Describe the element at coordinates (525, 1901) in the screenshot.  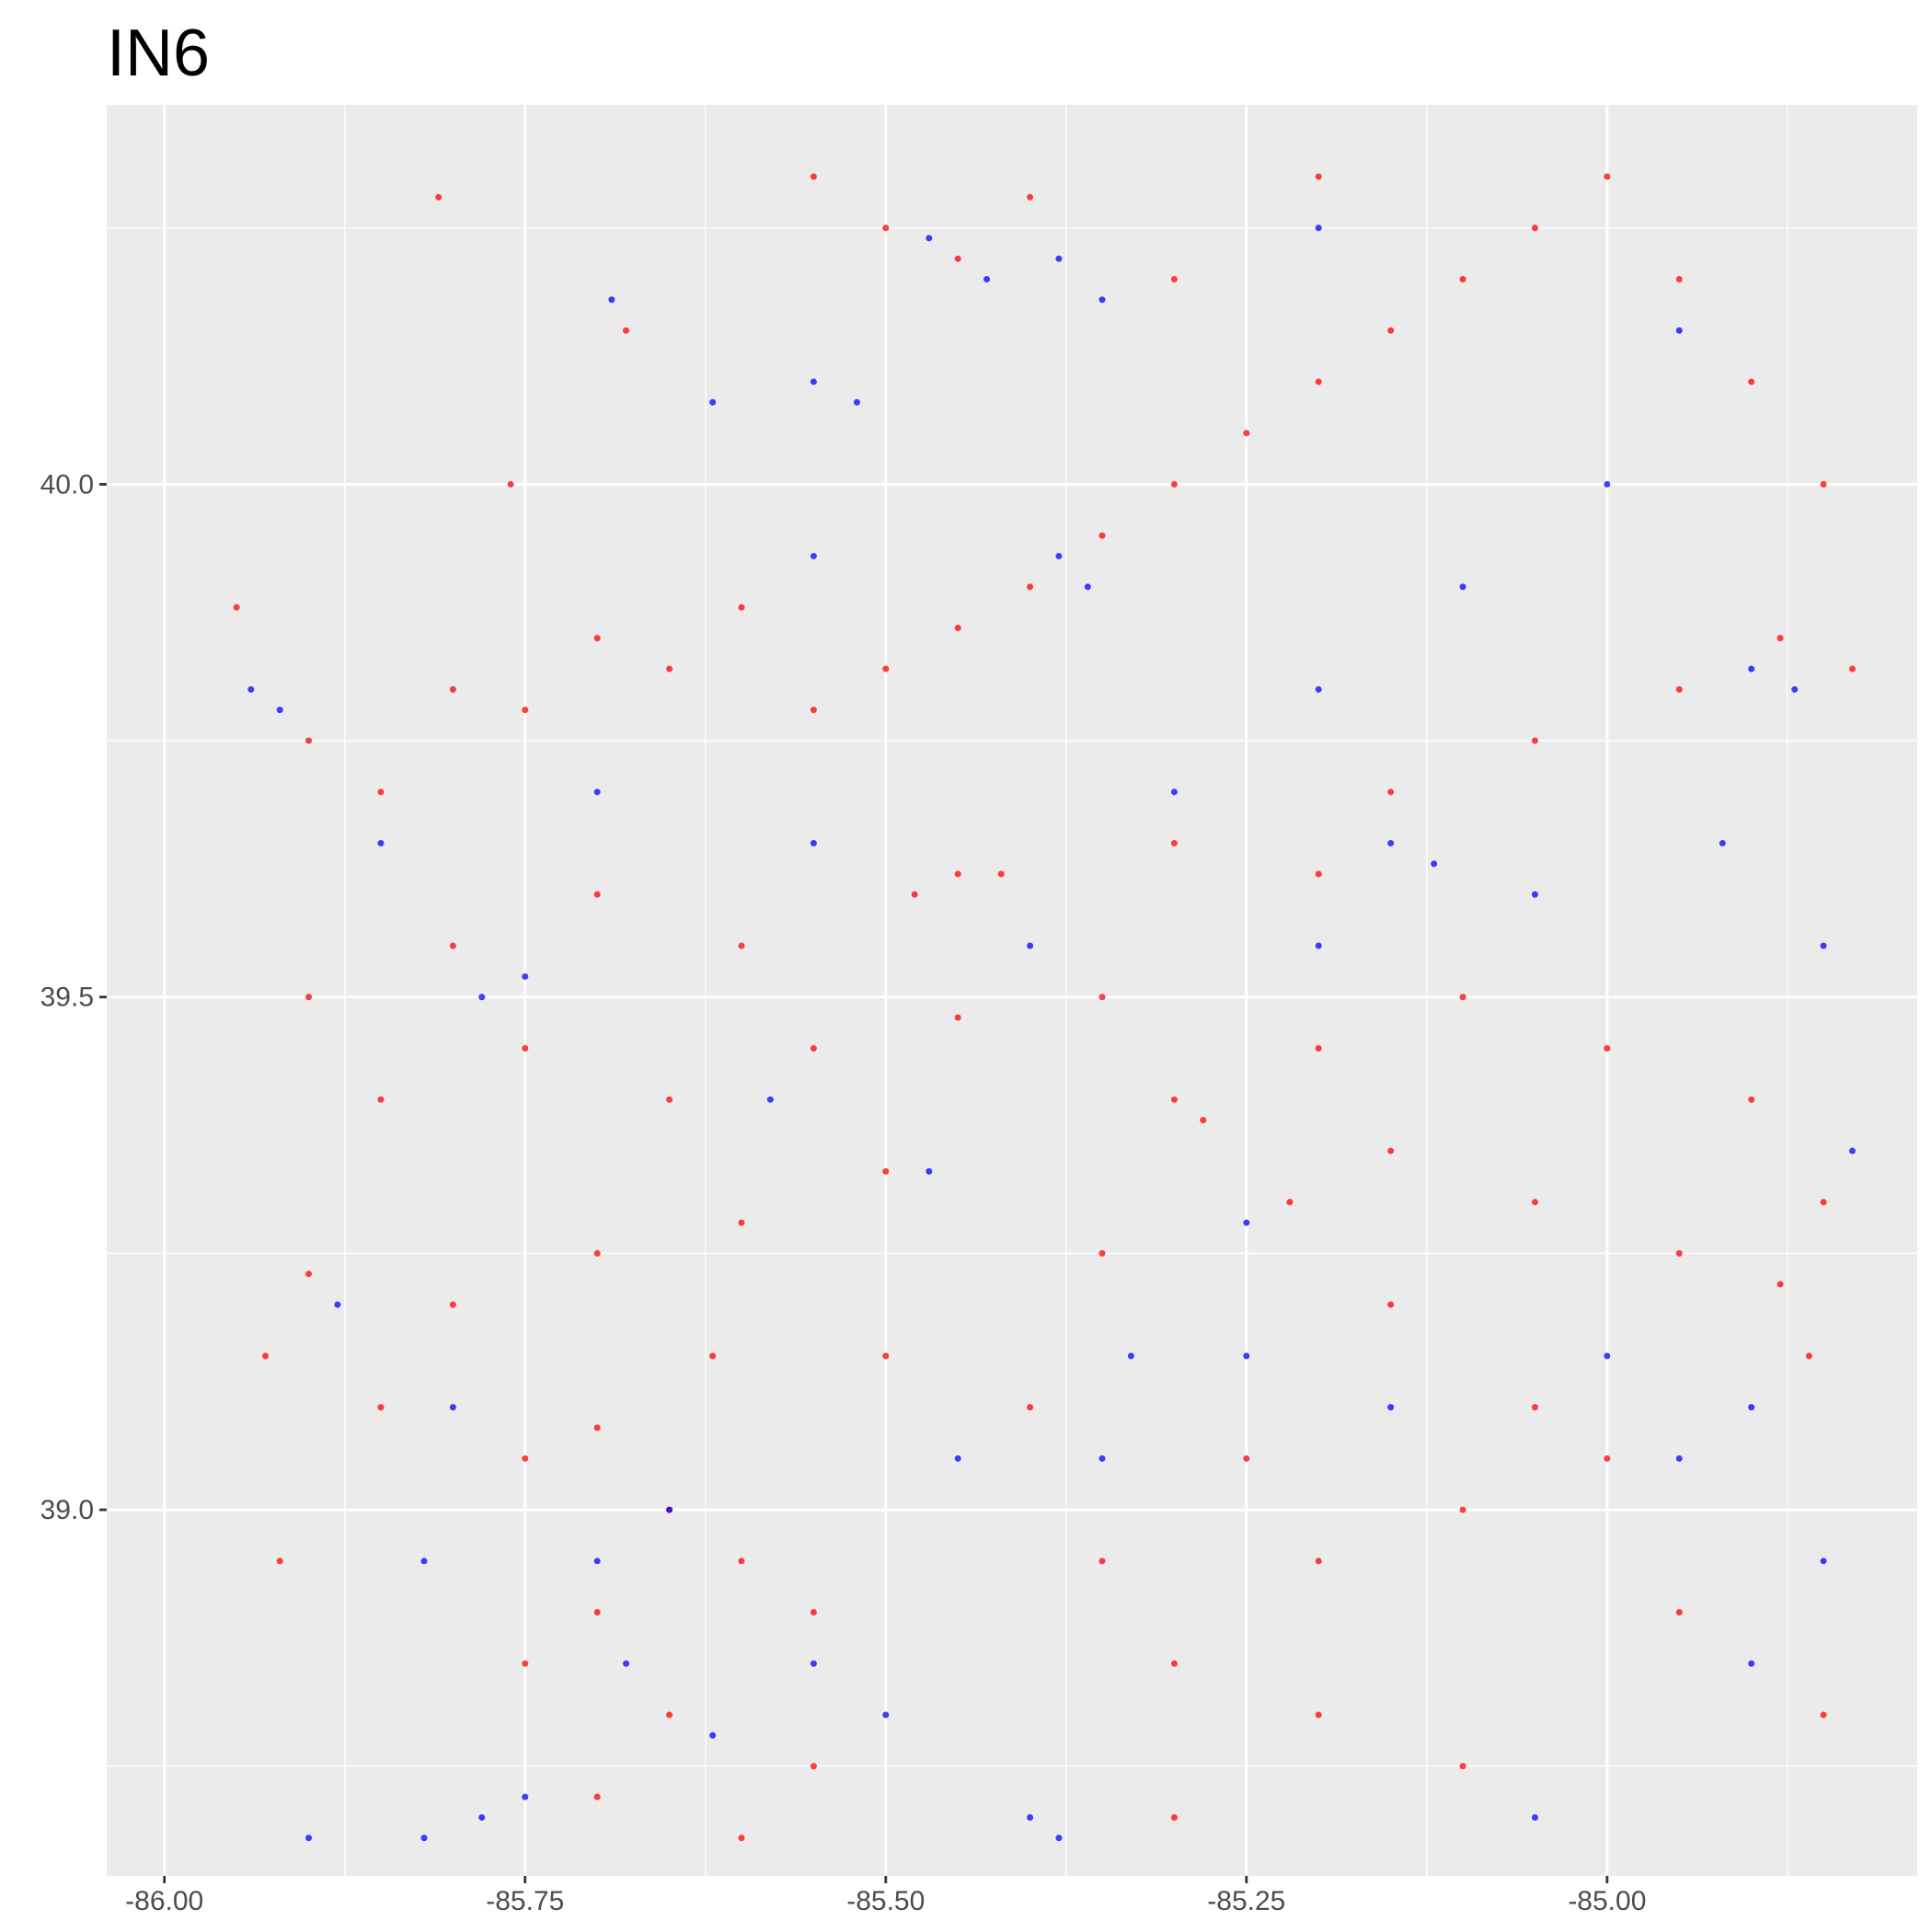
I see `x-tick-label: -85.75` at that location.